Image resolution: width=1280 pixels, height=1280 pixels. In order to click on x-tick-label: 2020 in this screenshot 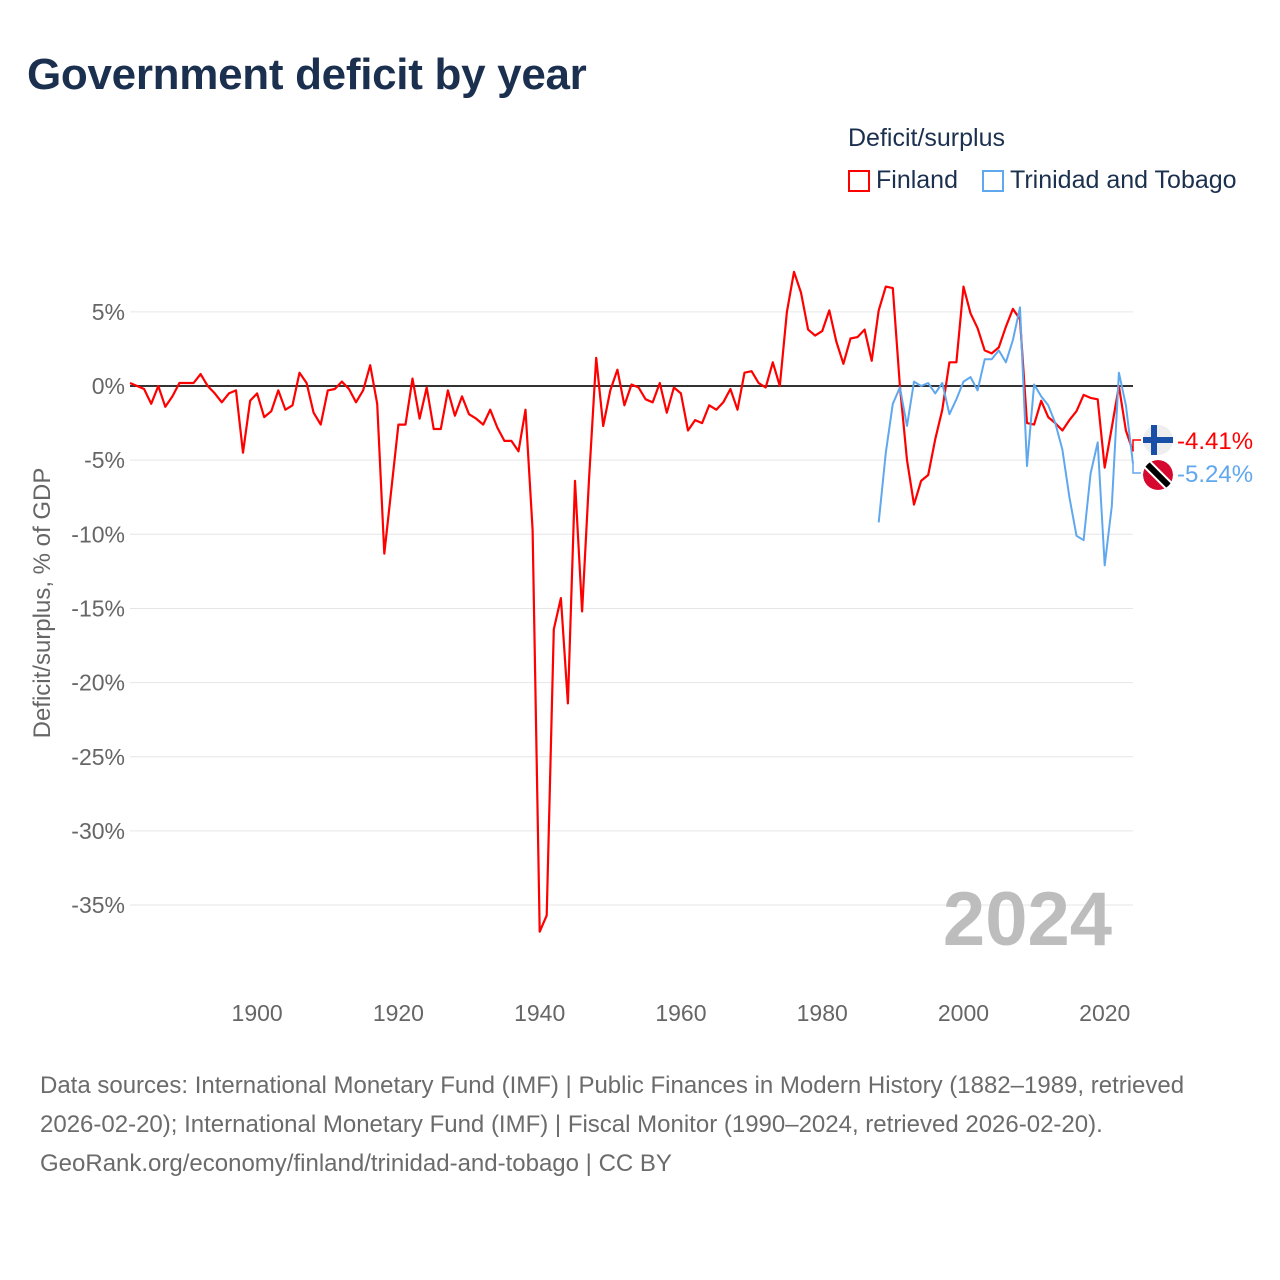, I will do `click(1104, 1013)`.